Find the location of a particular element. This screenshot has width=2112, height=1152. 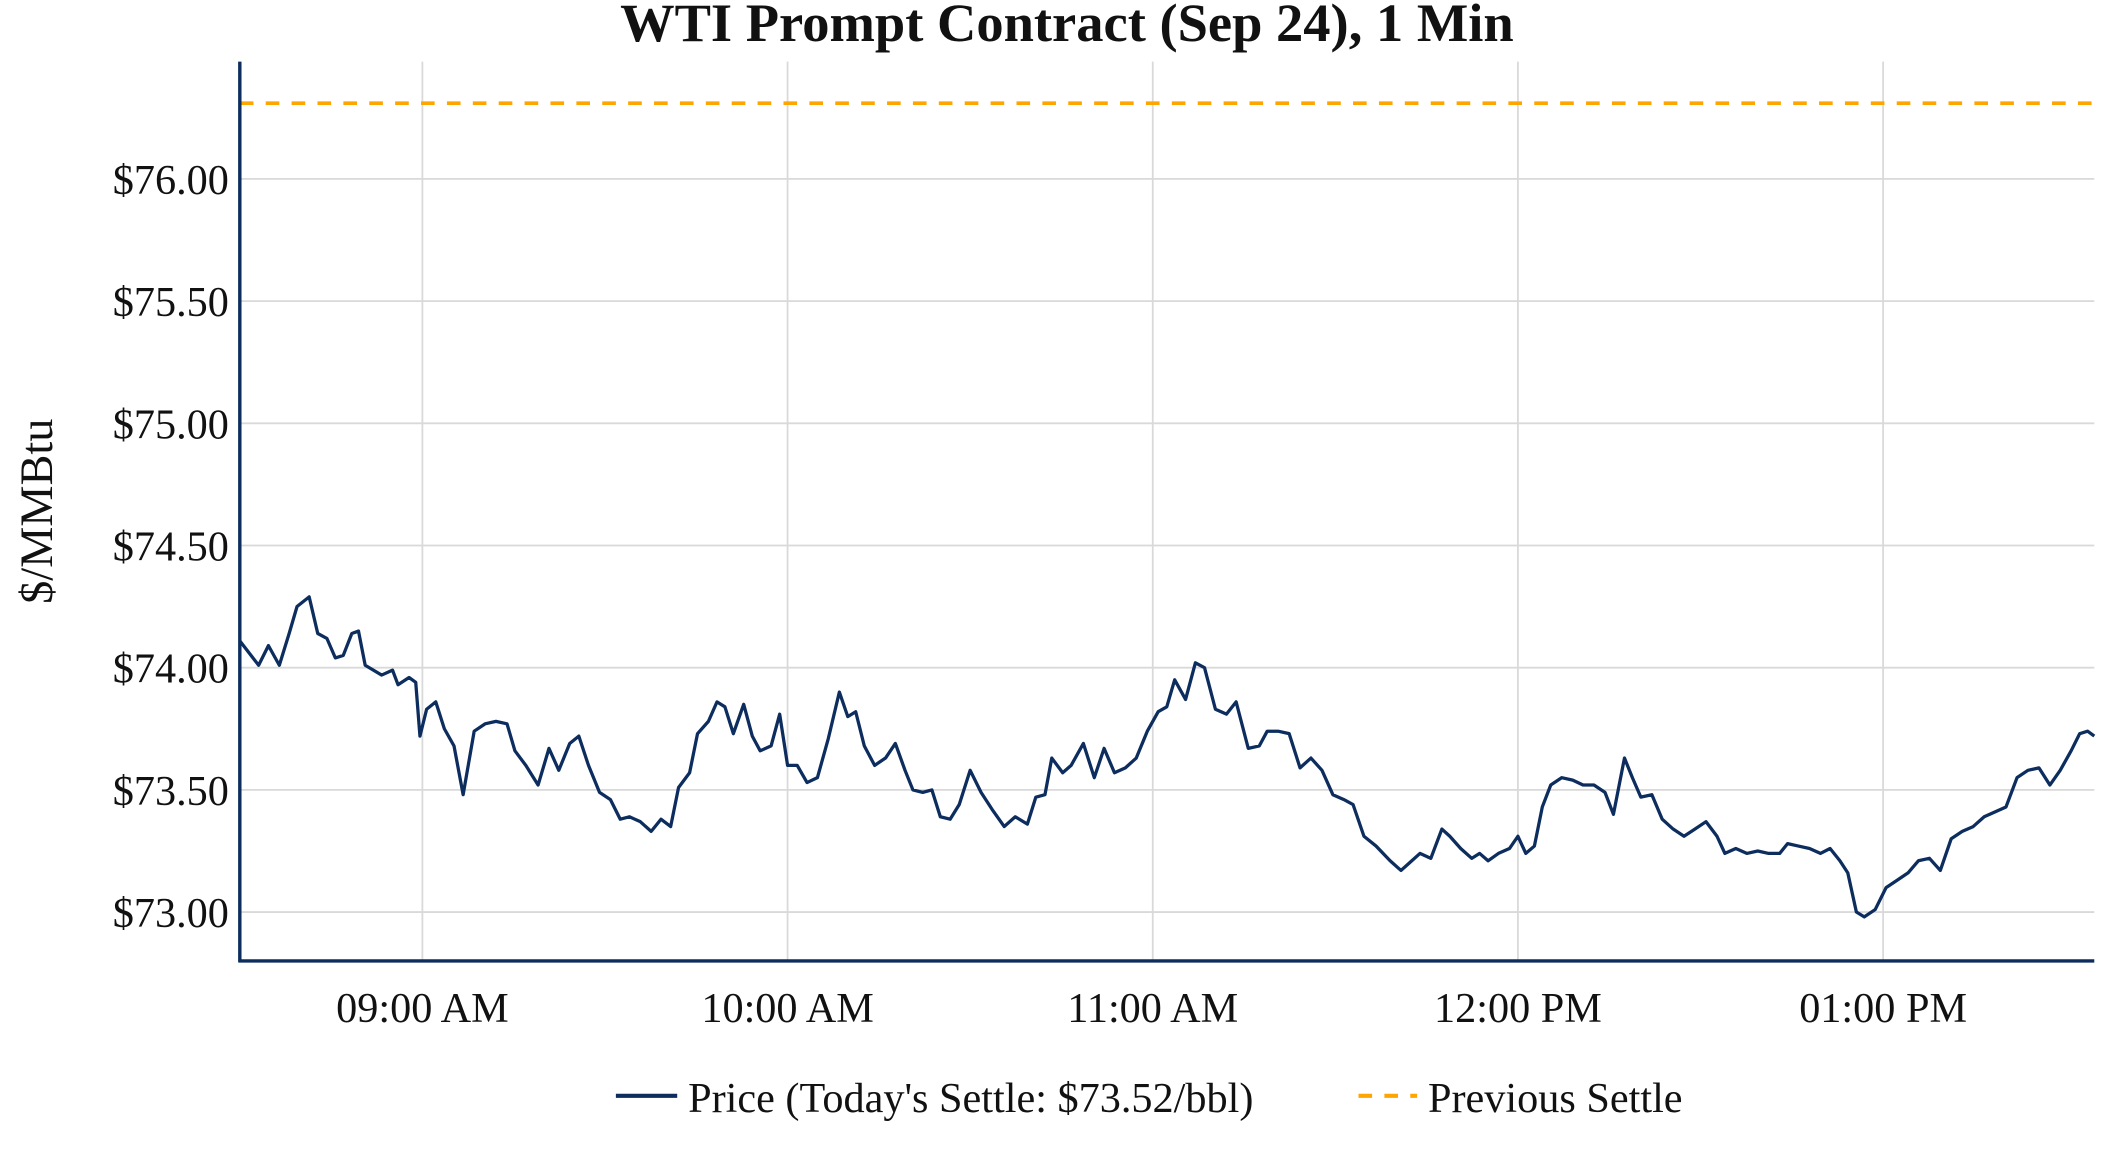

y-tick-label: $75.00 is located at coordinates (171, 424).